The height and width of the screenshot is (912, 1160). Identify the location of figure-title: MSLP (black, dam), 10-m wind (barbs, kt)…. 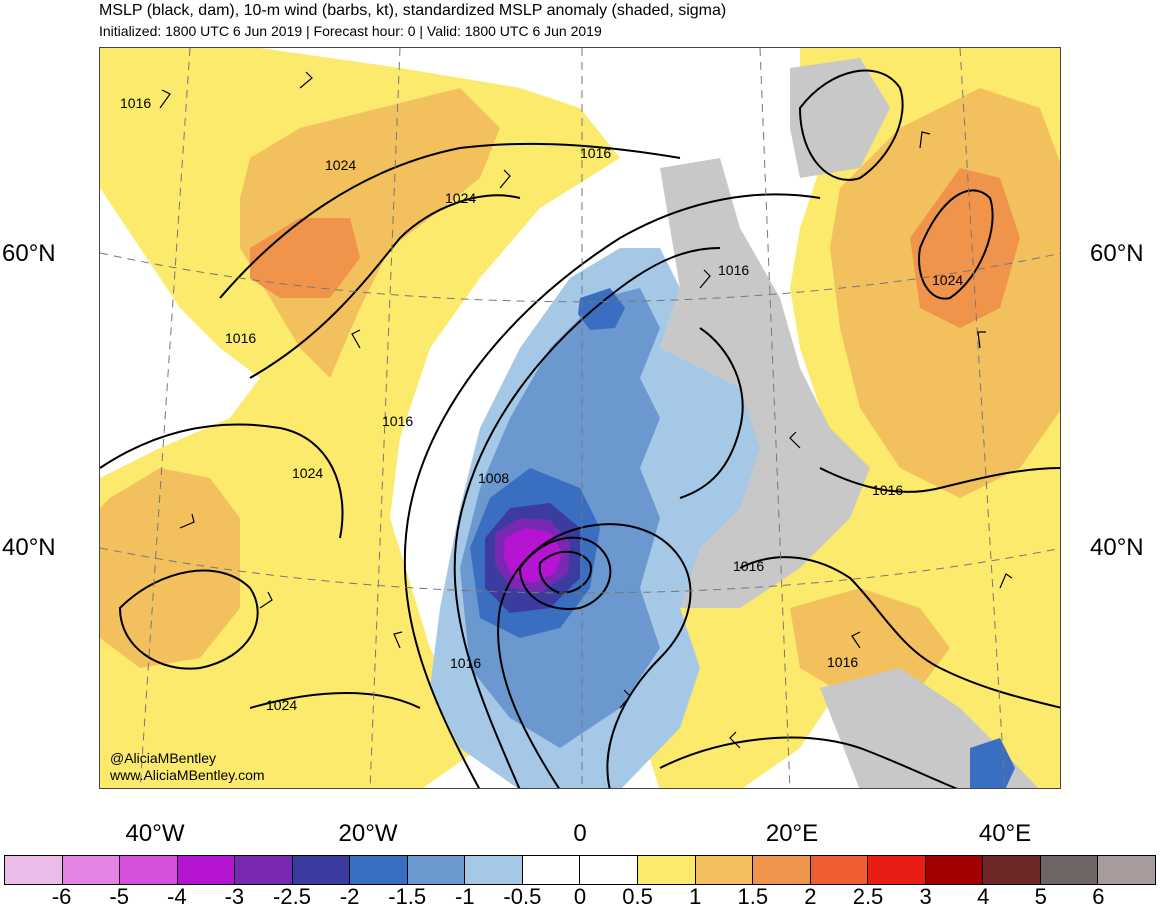
(413, 10).